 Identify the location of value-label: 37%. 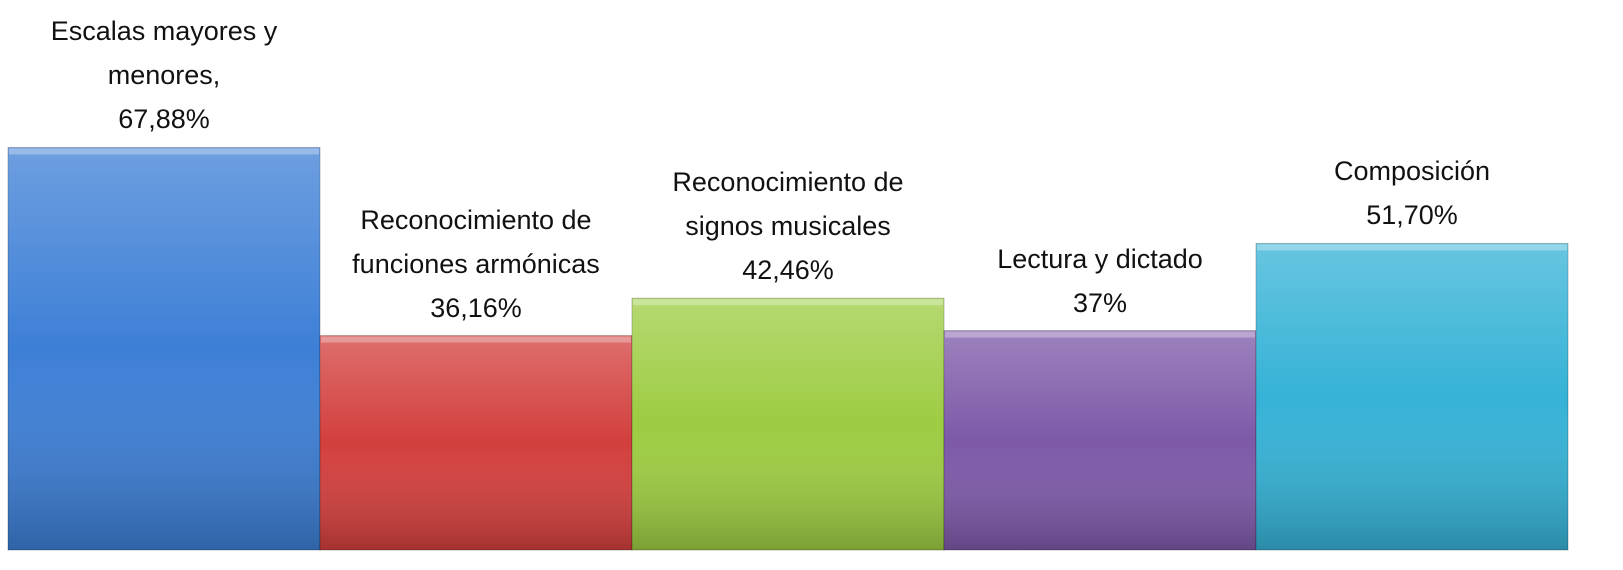
(1100, 302).